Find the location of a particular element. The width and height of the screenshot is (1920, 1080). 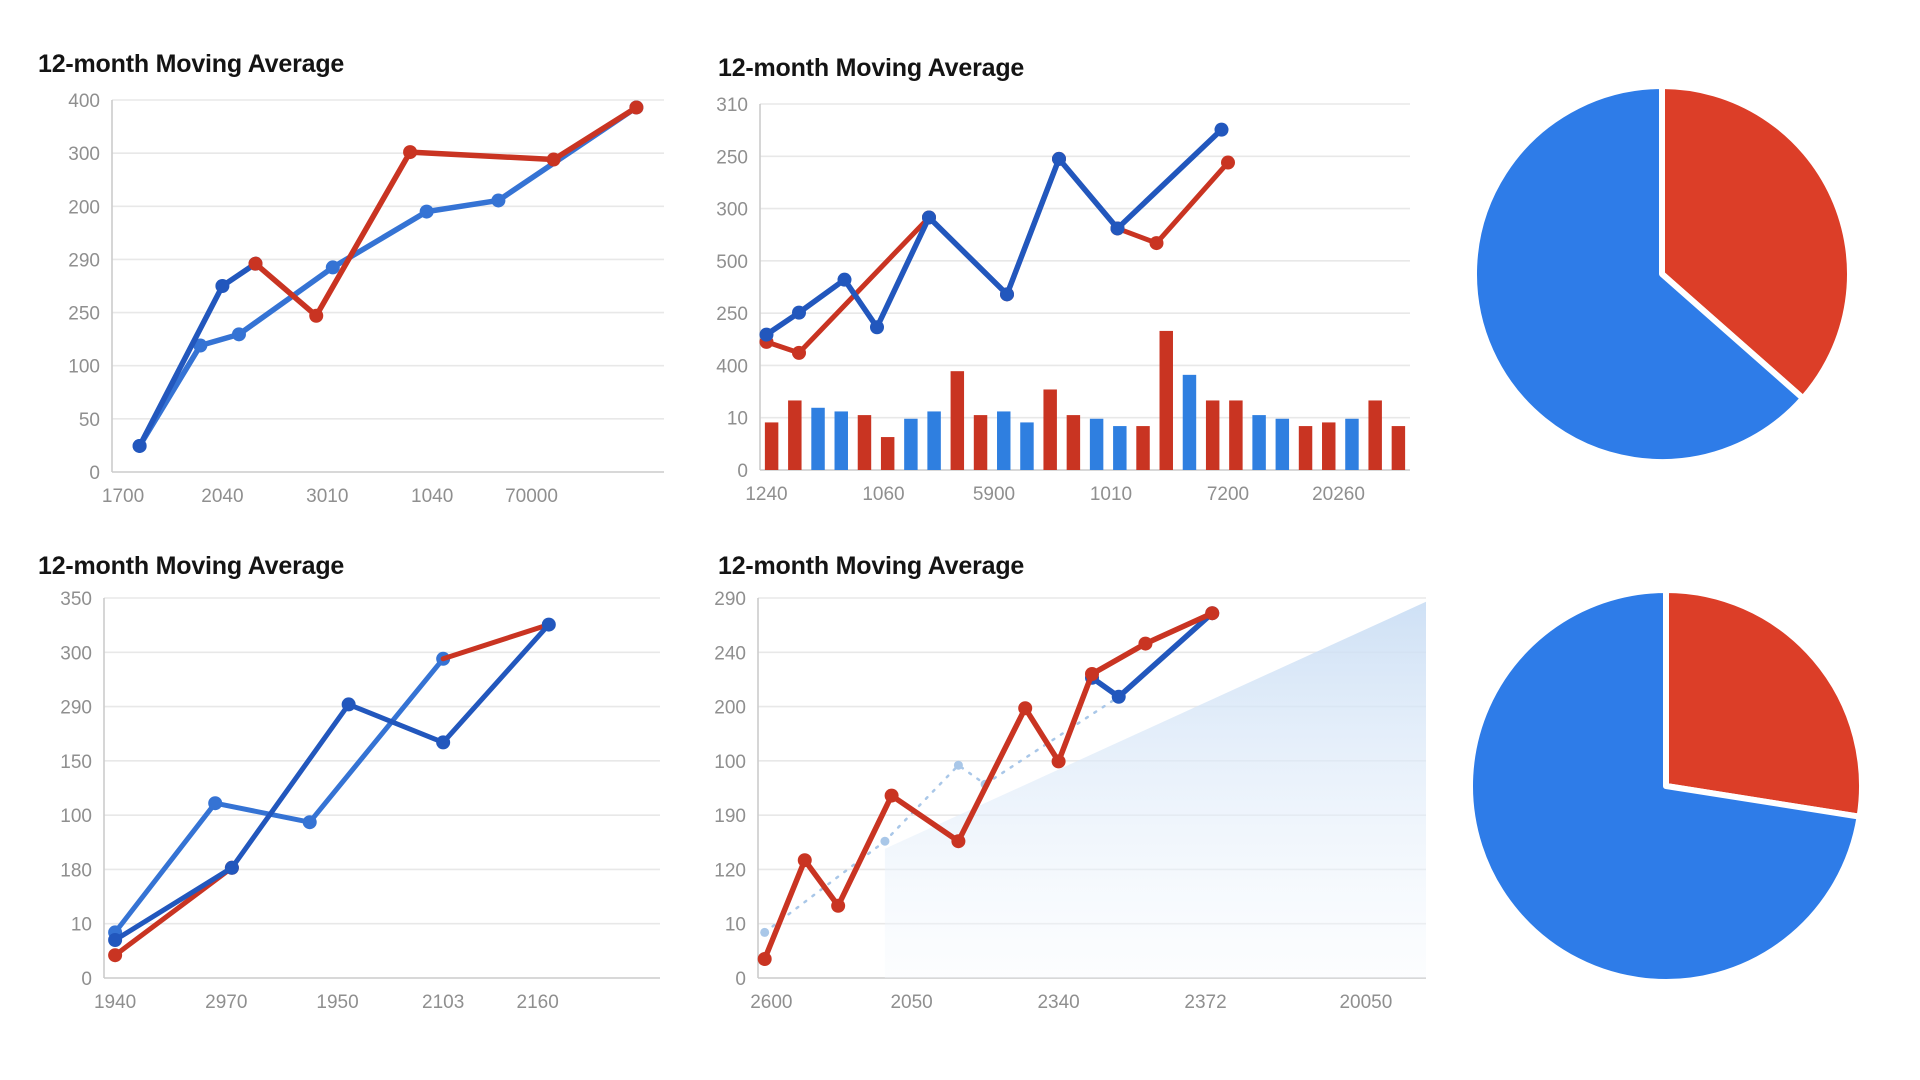

chart-title-bottom-middle: 12-month Moving Average is located at coordinates (871, 566).